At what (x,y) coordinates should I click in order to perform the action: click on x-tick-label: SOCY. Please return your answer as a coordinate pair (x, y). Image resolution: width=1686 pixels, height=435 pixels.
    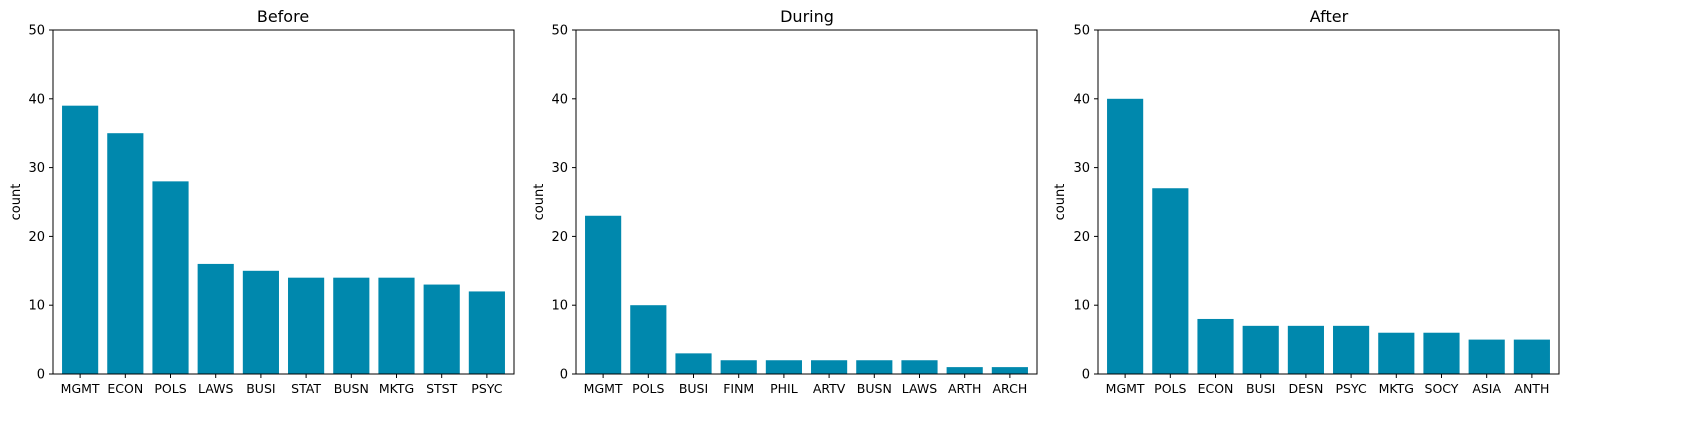
    Looking at the image, I should click on (1442, 388).